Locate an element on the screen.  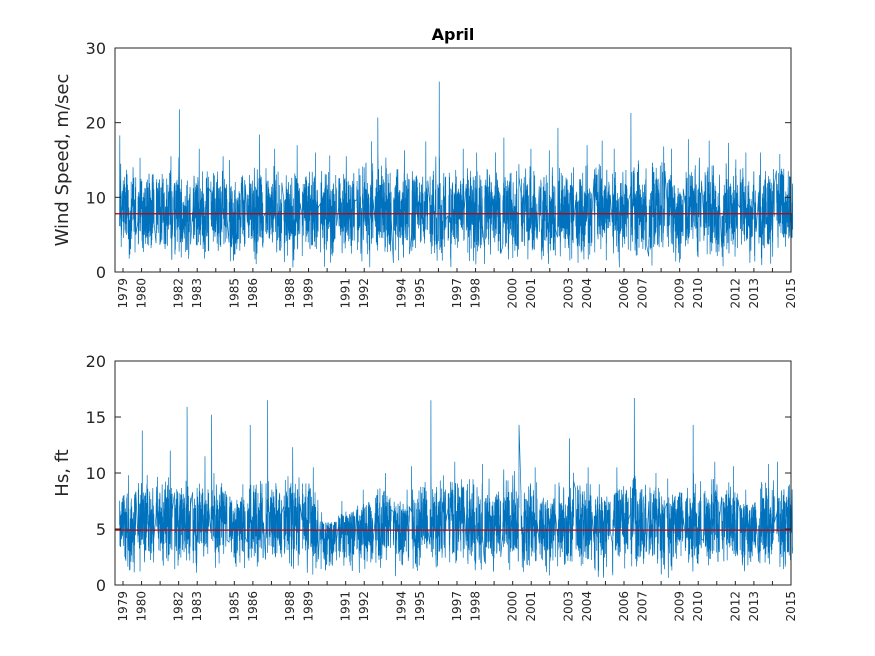
wind-speed-y-tick-label: 20 is located at coordinates (96, 123).